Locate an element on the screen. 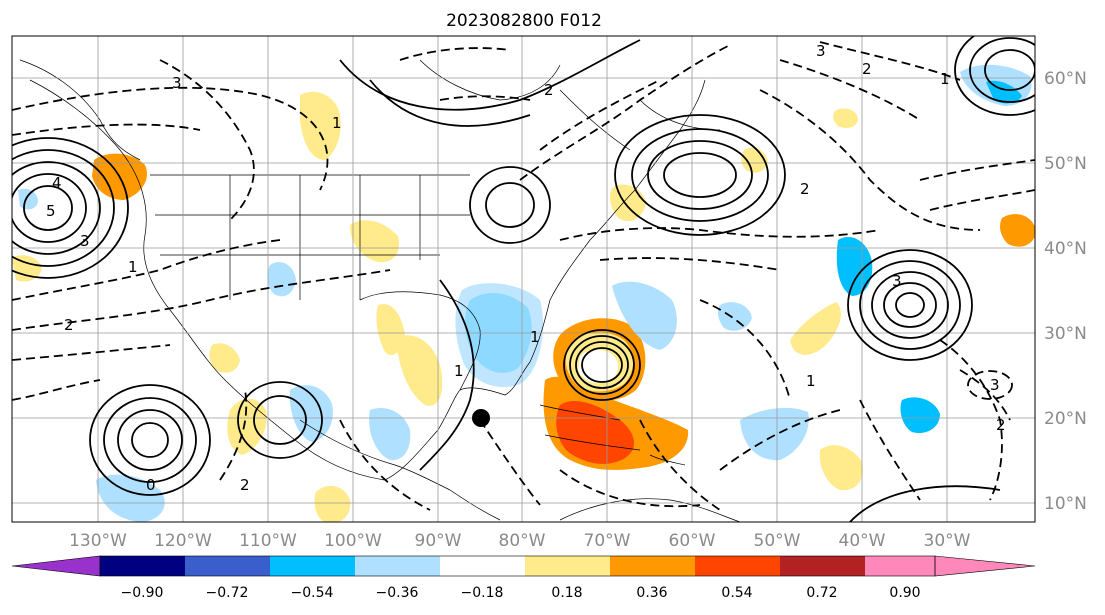 The height and width of the screenshot is (615, 1105). us-state-lines is located at coordinates (310, 237).